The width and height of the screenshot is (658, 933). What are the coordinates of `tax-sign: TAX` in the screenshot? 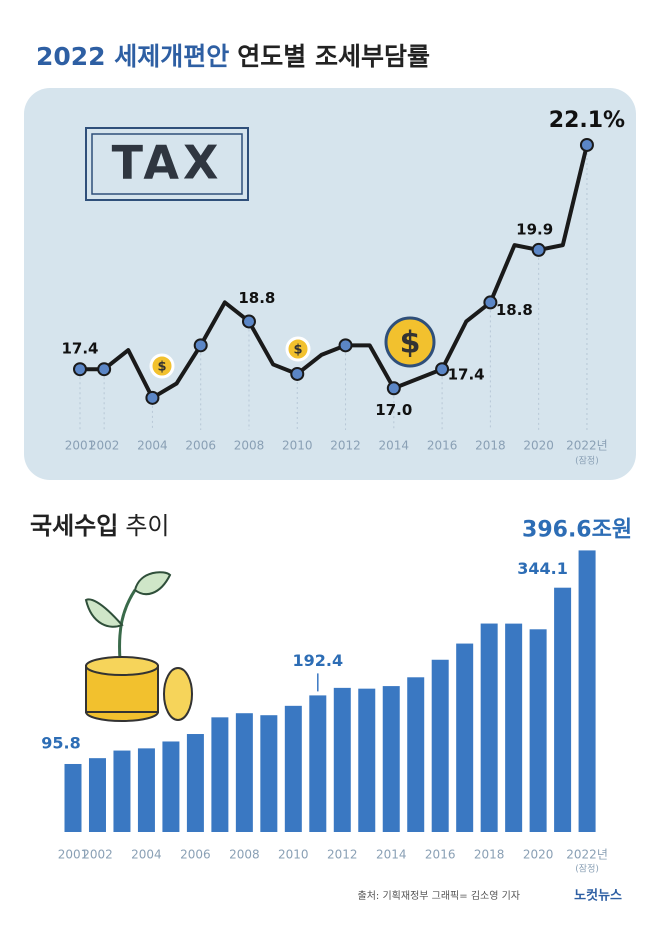 It's located at (167, 164).